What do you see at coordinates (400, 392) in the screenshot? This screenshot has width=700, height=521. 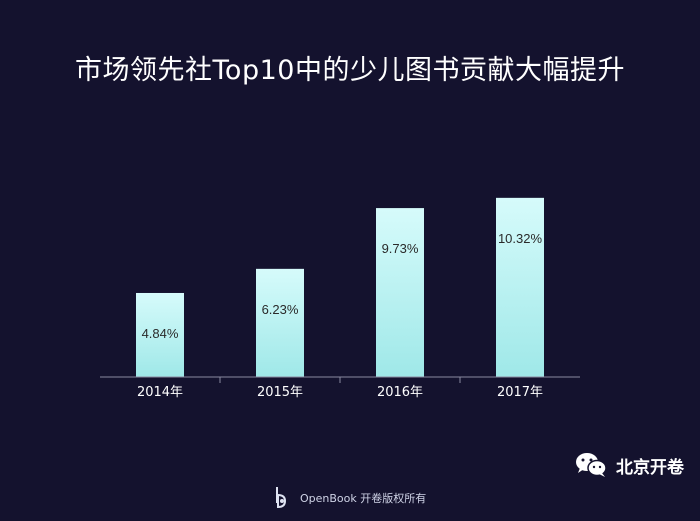 I see `x-tick-label: 2016年` at bounding box center [400, 392].